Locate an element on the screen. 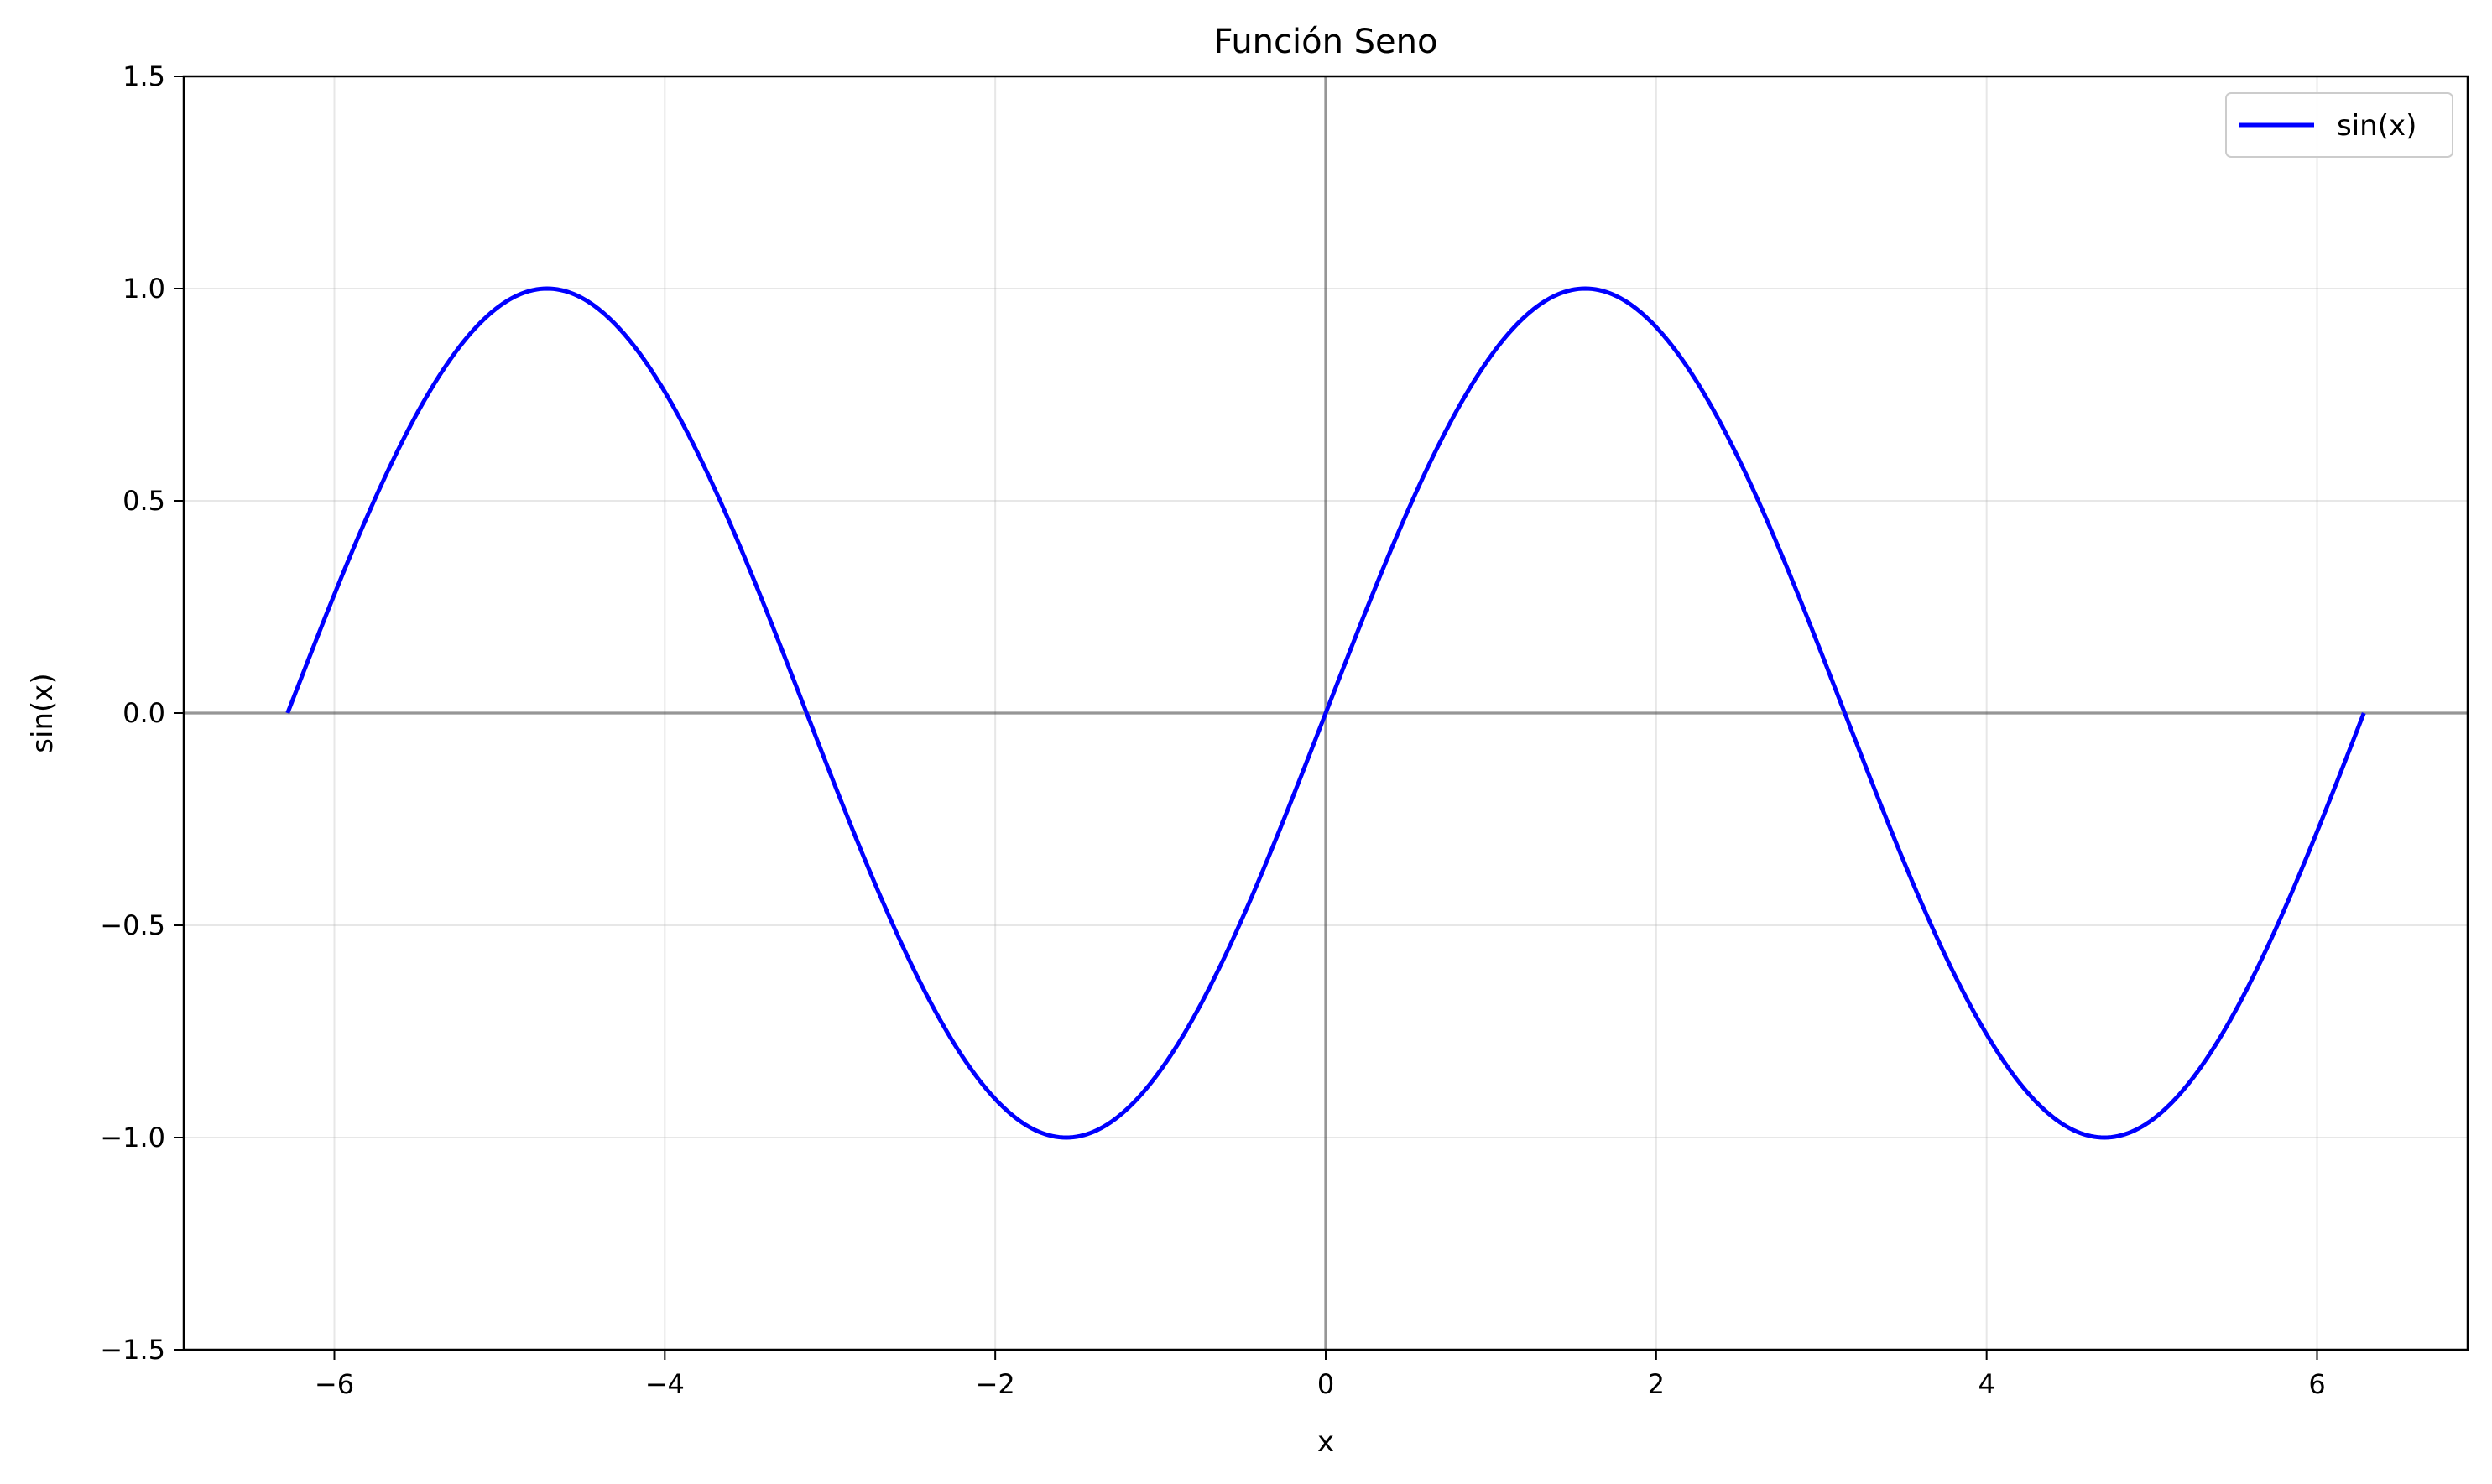 Image resolution: width=2492 pixels, height=1484 pixels. y-axis-label: sin(x) is located at coordinates (43, 712).